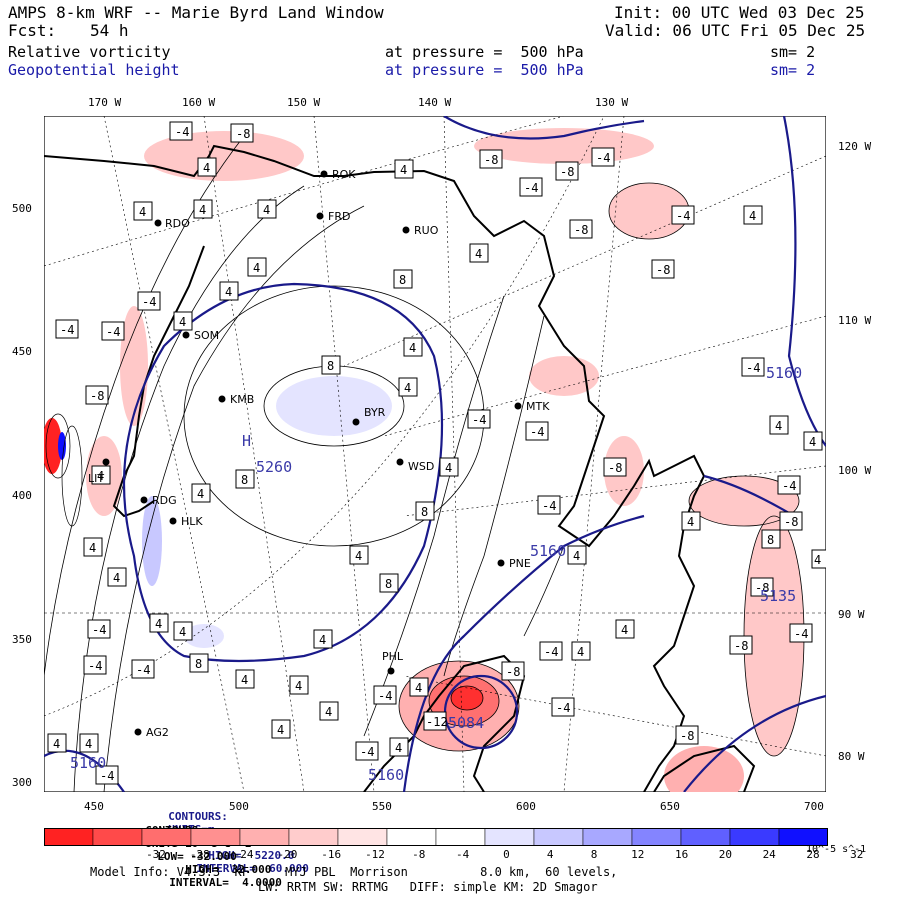 Image resolution: width=900 pixels, height=900 pixels. I want to click on lon-label-right: 90 W, so click(851, 614).